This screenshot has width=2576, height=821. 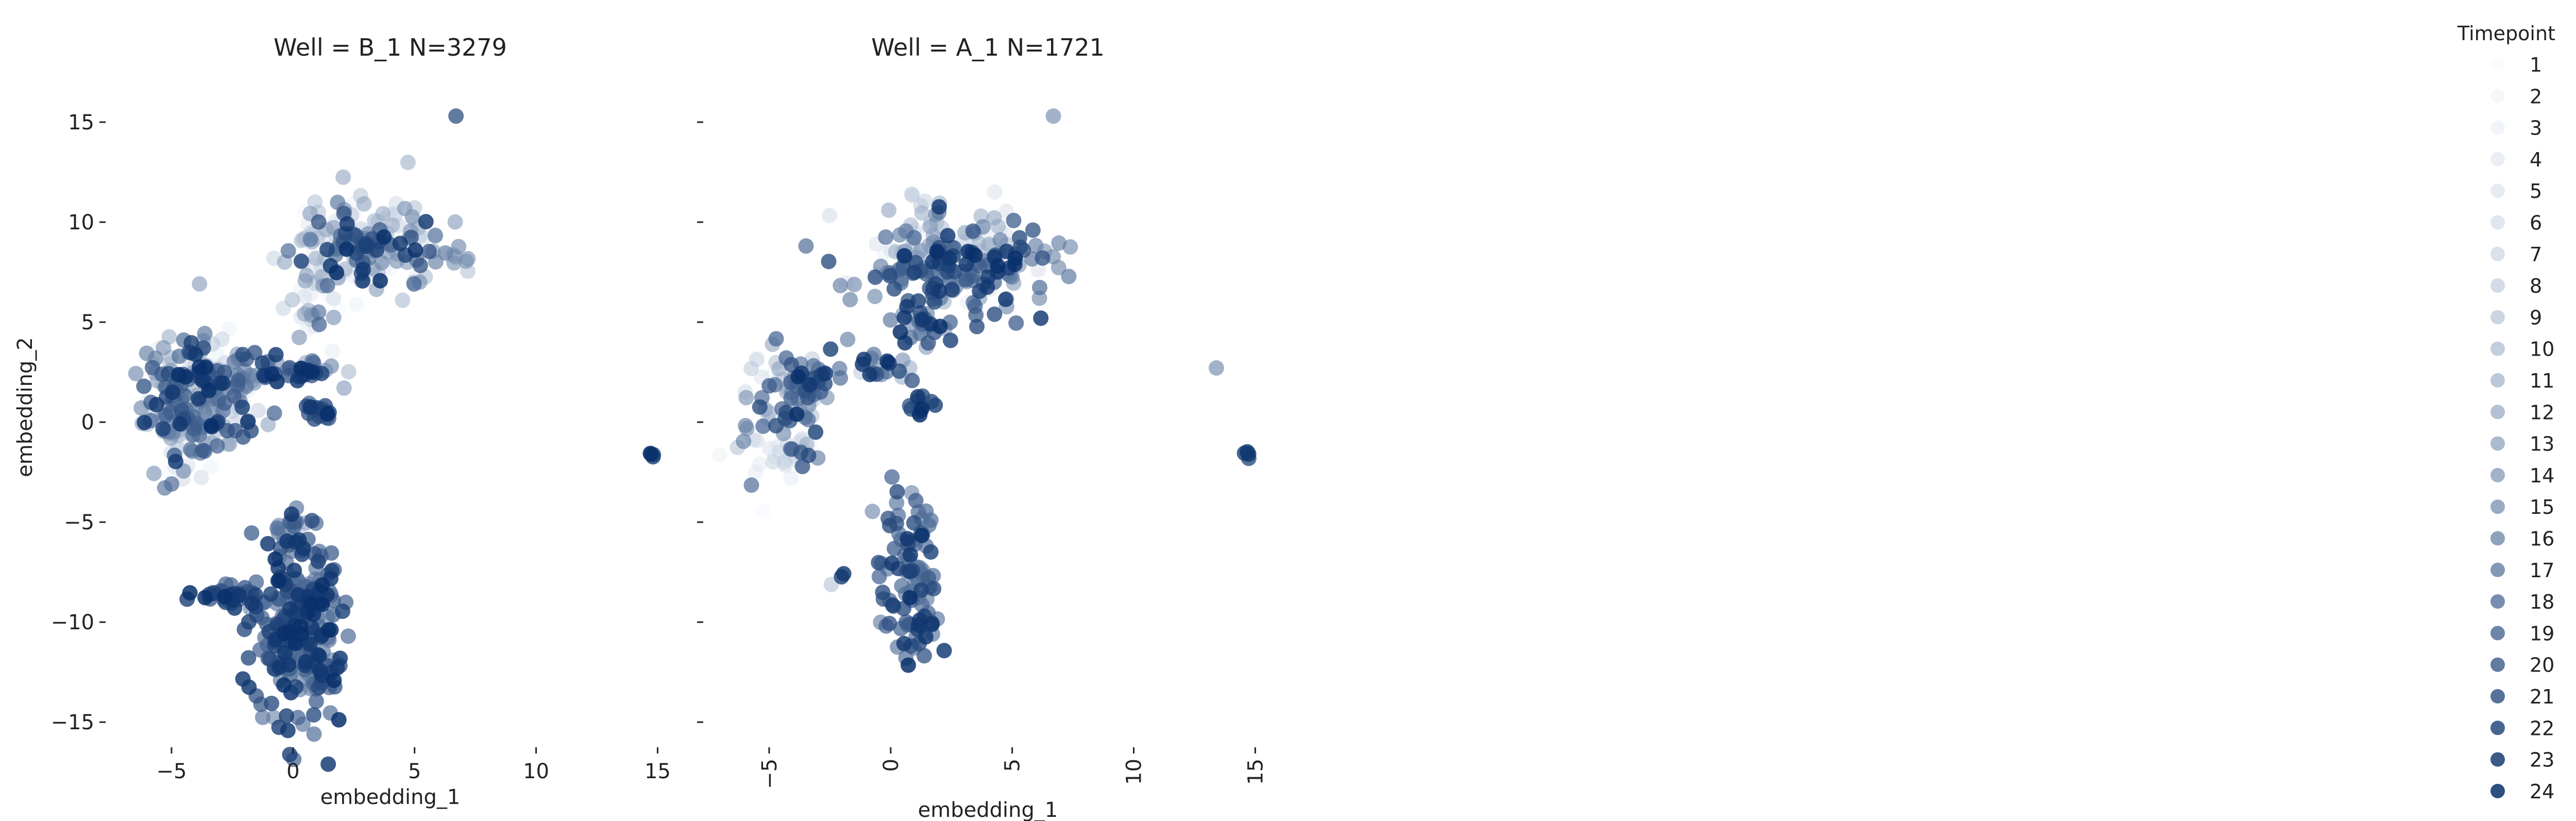 I want to click on legend-label: 5, so click(x=2536, y=192).